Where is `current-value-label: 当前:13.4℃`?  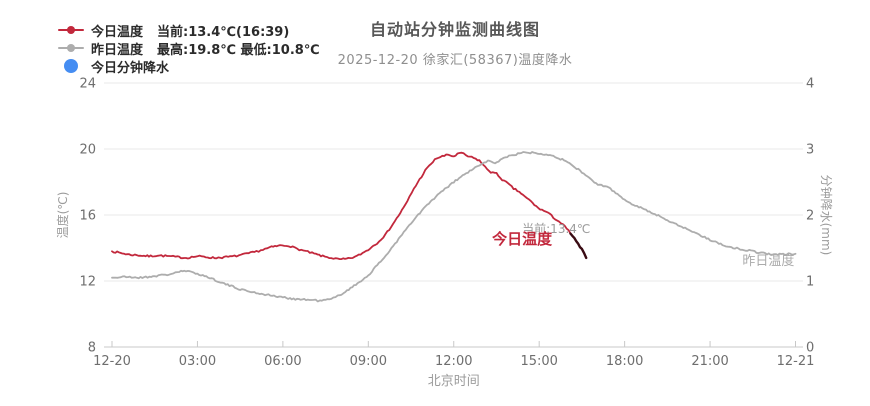 current-value-label: 当前:13.4℃ is located at coordinates (556, 228).